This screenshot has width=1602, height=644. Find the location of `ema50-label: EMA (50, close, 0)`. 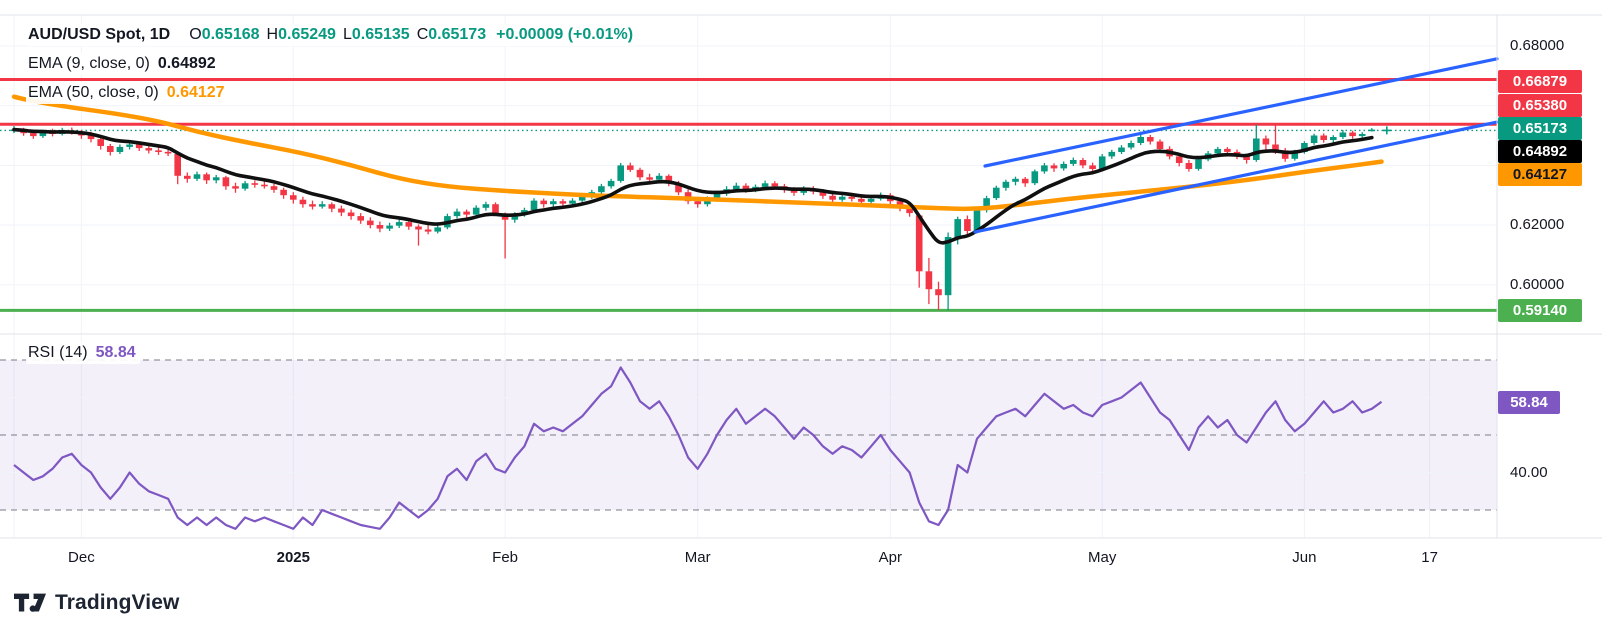

ema50-label: EMA (50, close, 0) is located at coordinates (93, 92).